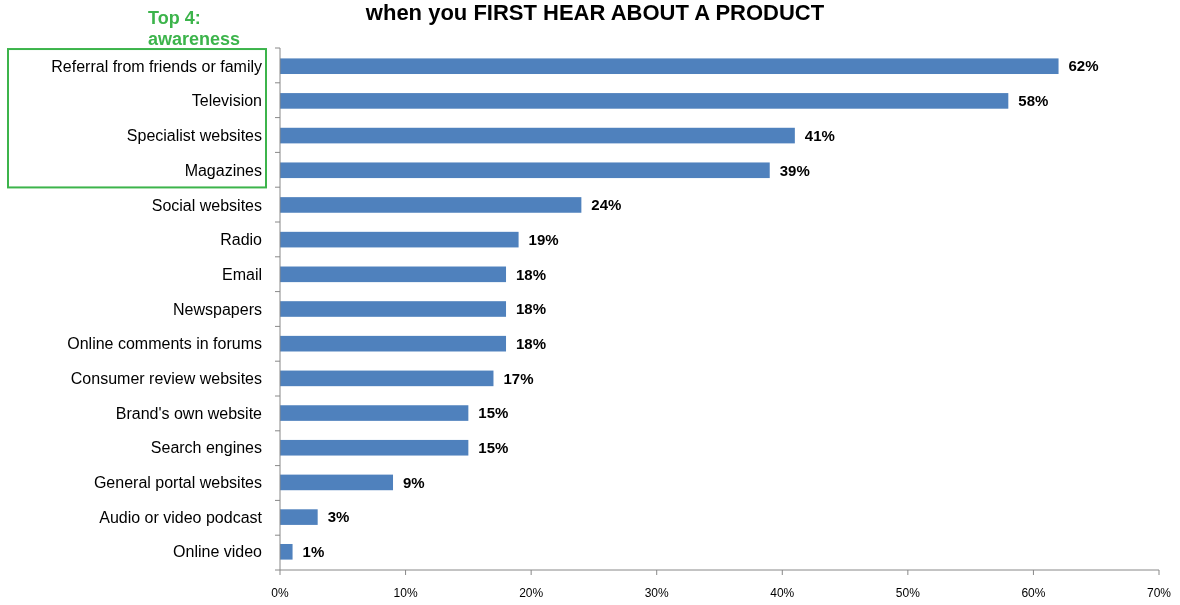  Describe the element at coordinates (518, 378) in the screenshot. I see `data-label: 17%` at that location.